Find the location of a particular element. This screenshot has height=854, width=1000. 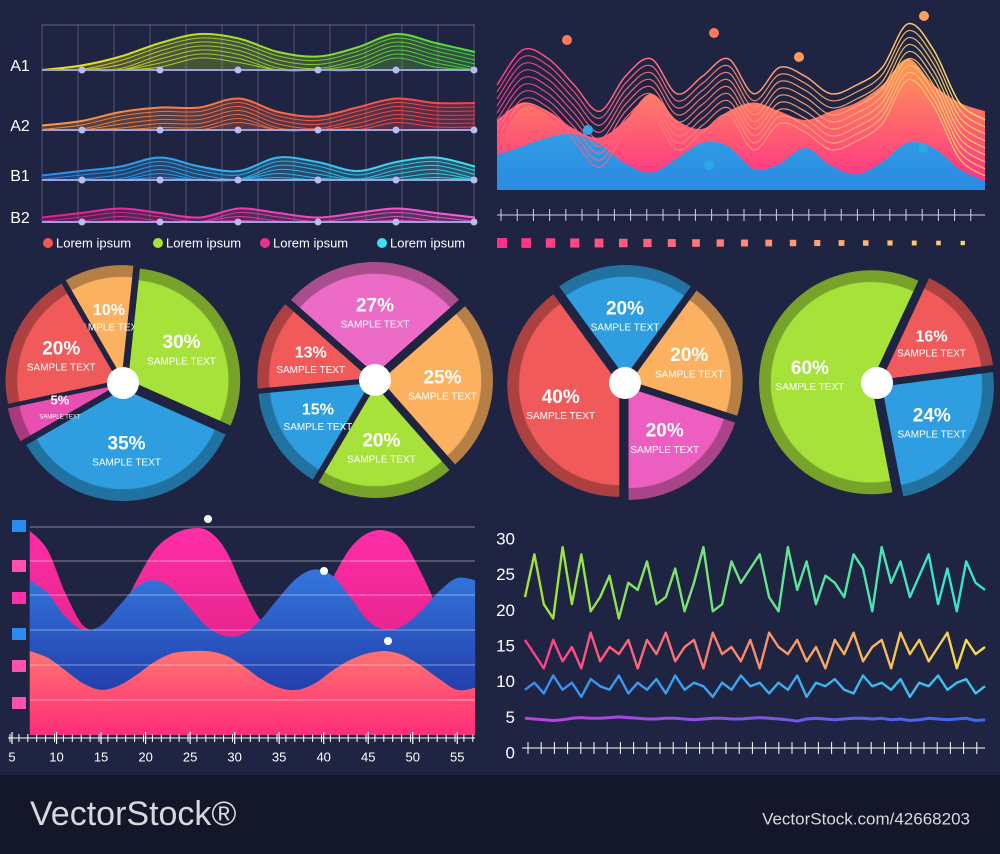

row-fill is located at coordinates (258, 114).